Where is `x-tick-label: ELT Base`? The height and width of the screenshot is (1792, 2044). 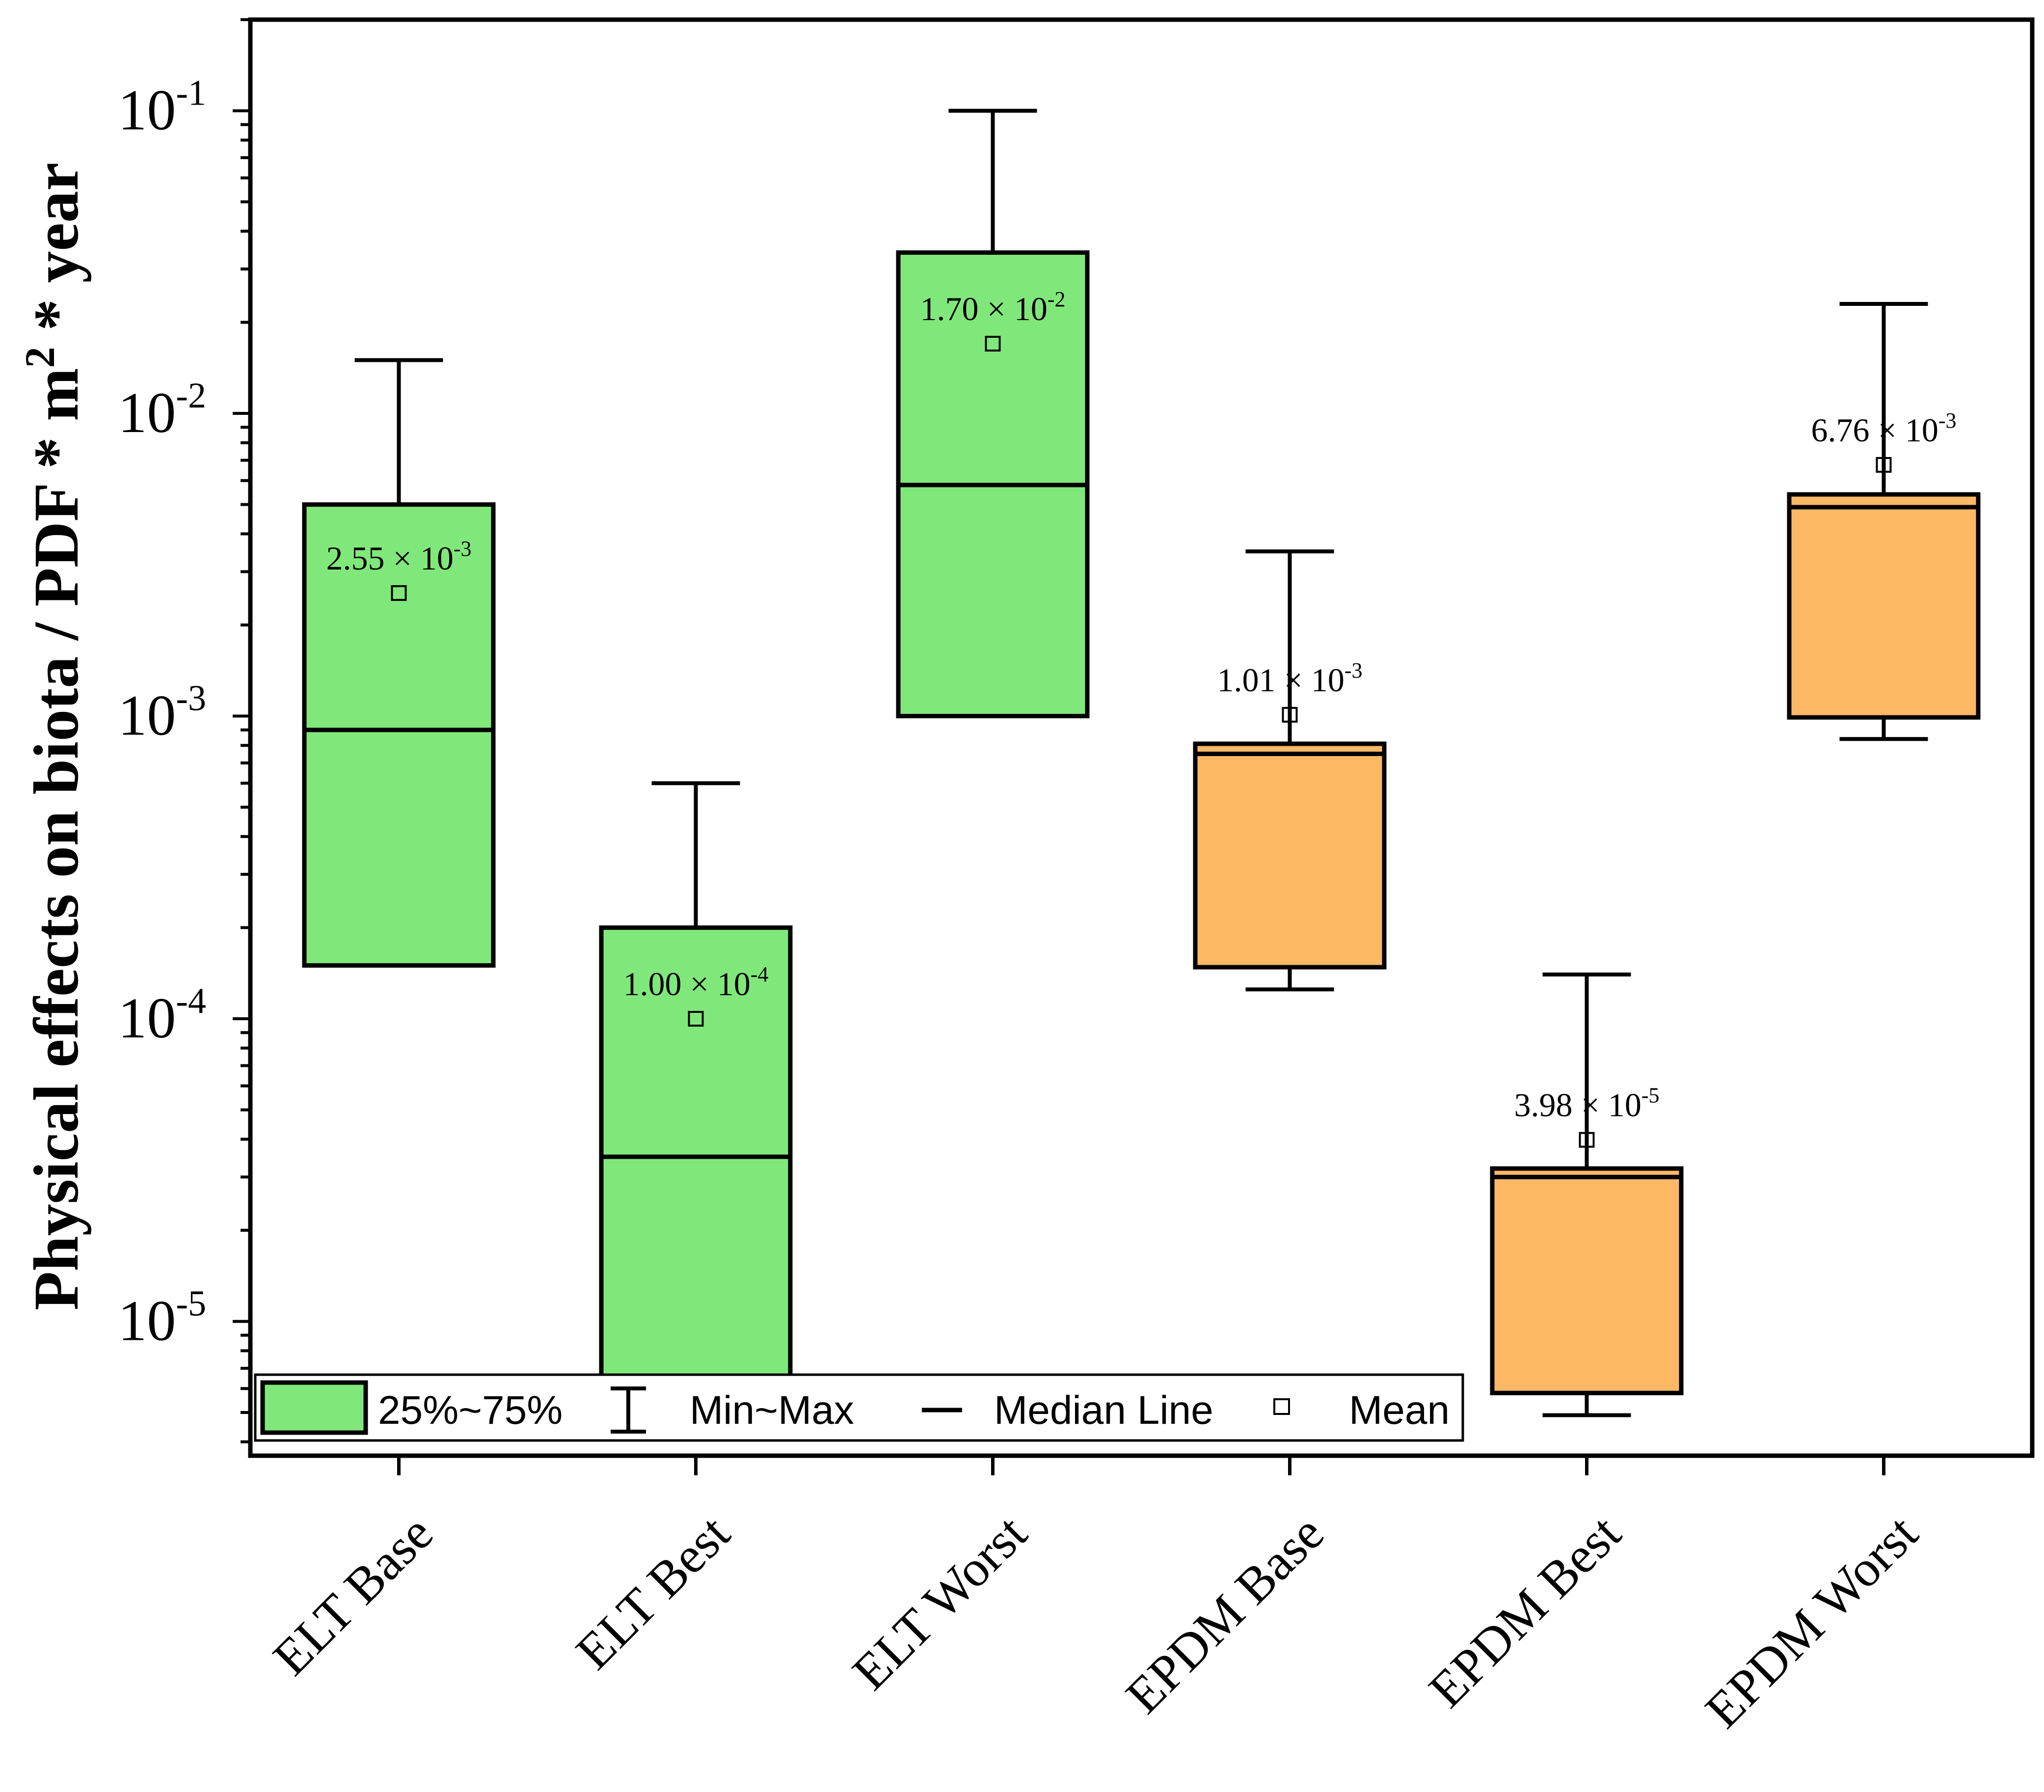
x-tick-label: ELT Base is located at coordinates (352, 1596).